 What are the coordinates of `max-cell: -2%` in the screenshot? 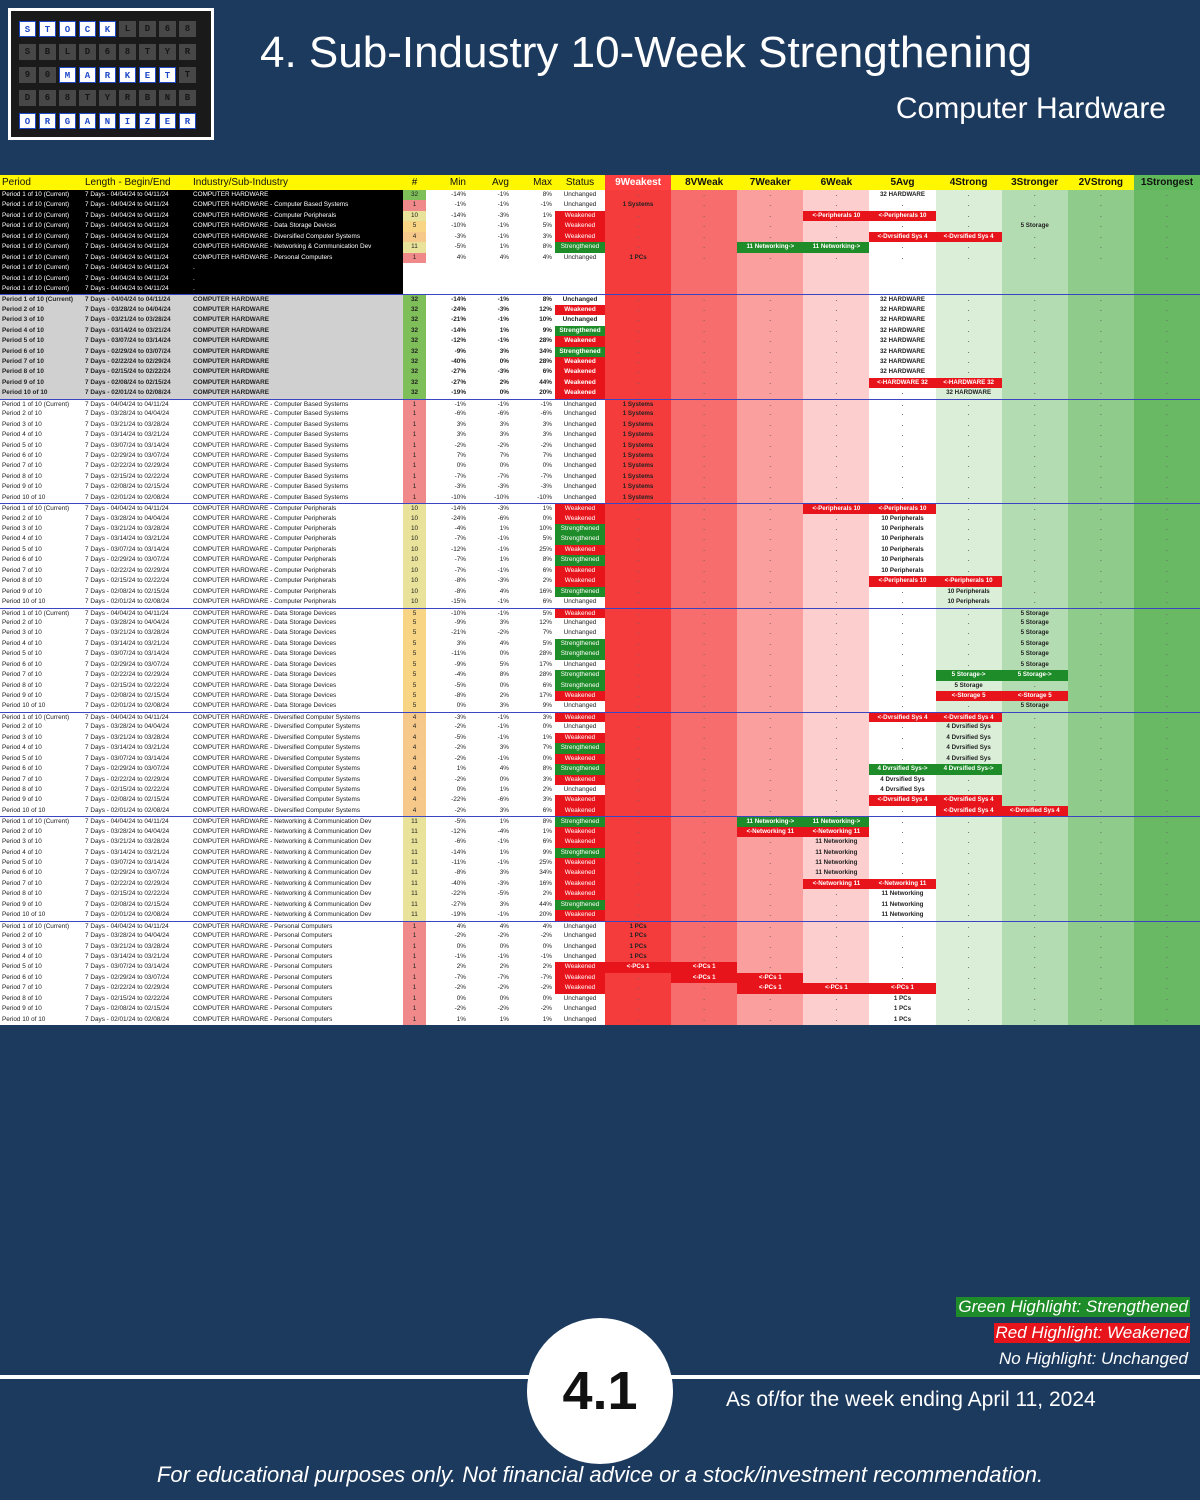 It's located at (546, 1009).